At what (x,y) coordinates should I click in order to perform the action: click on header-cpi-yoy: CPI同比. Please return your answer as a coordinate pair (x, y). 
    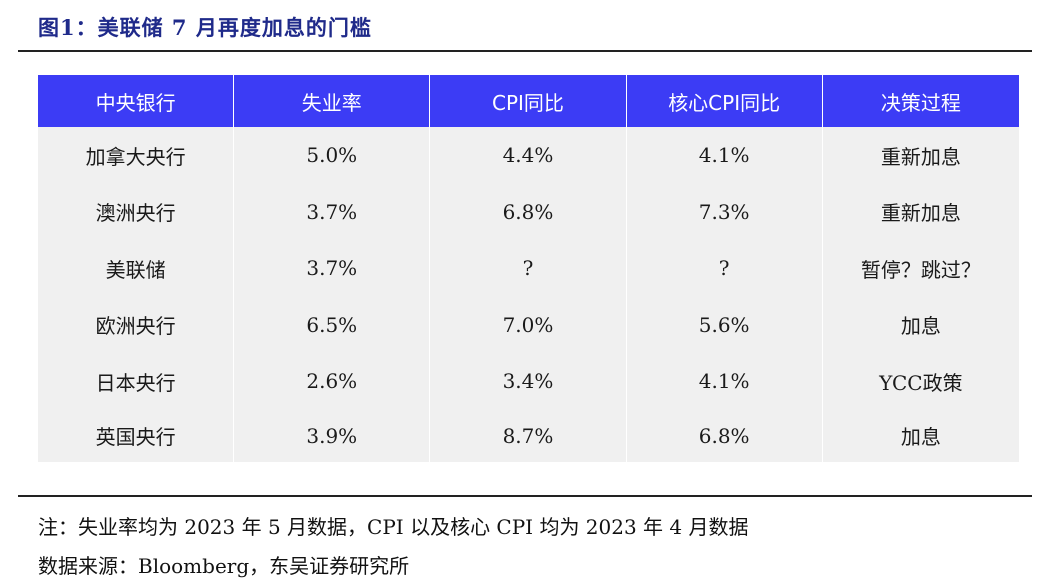
    Looking at the image, I should click on (528, 101).